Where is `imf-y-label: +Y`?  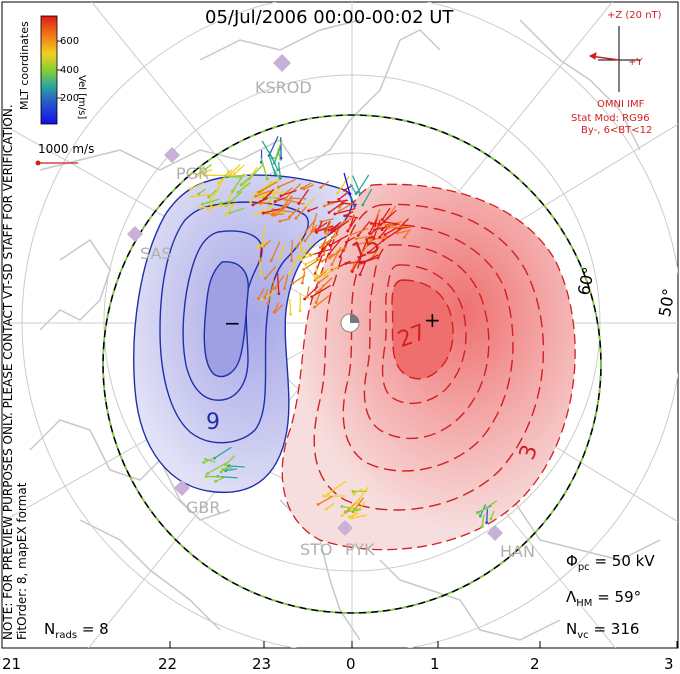
imf-y-label: +Y is located at coordinates (635, 62).